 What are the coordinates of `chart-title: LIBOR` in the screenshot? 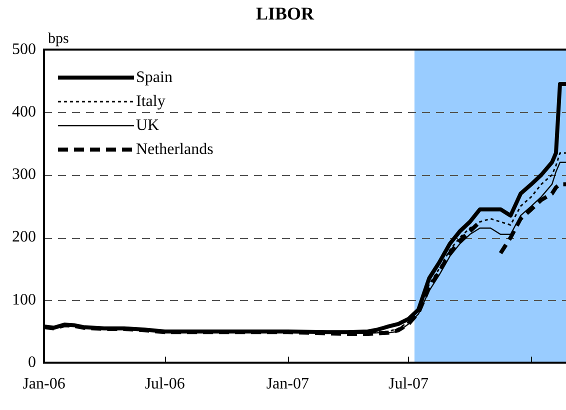 It's located at (285, 13).